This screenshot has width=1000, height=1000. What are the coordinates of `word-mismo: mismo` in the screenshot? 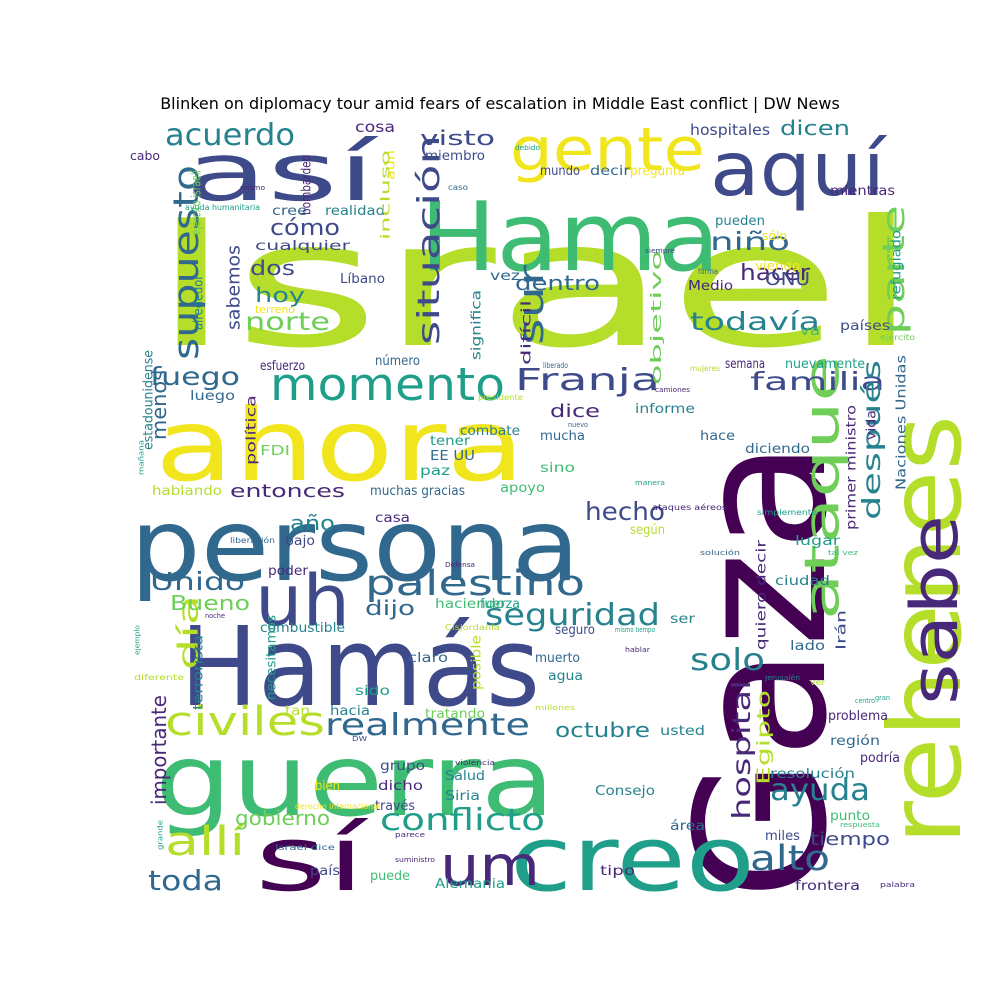 It's located at (252, 188).